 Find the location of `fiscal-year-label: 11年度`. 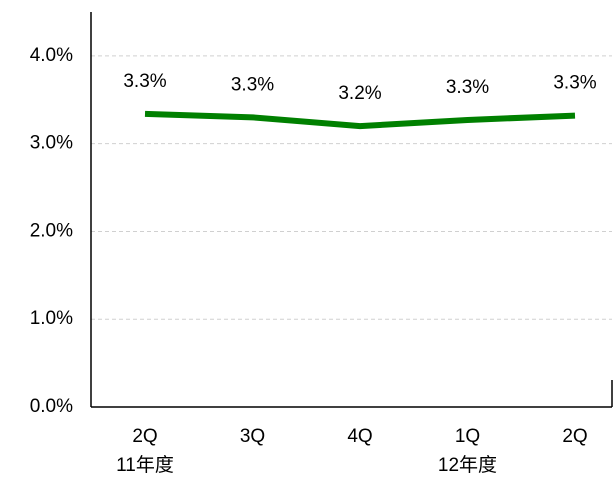

fiscal-year-label: 11年度 is located at coordinates (145, 465).